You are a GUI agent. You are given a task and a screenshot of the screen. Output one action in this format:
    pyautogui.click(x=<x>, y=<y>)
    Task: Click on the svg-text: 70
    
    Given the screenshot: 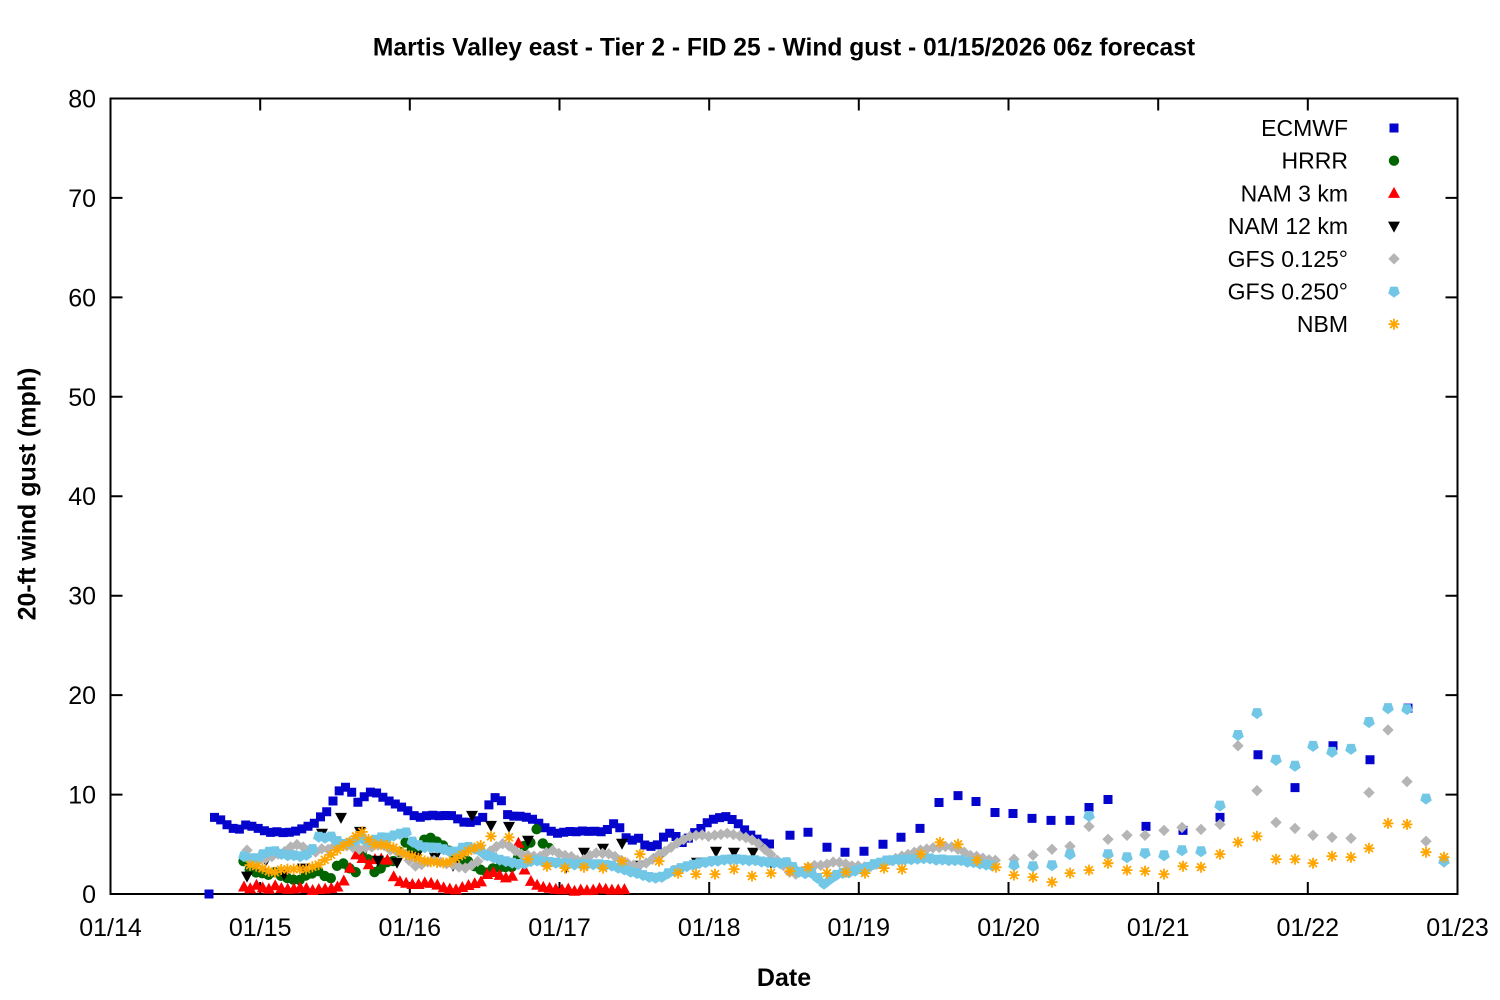 What is the action you would take?
    pyautogui.click(x=82, y=199)
    